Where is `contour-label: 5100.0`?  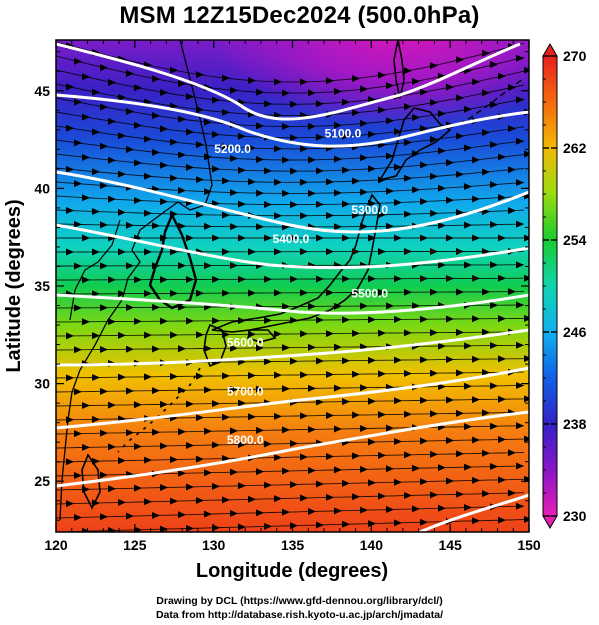
contour-label: 5100.0 is located at coordinates (343, 134).